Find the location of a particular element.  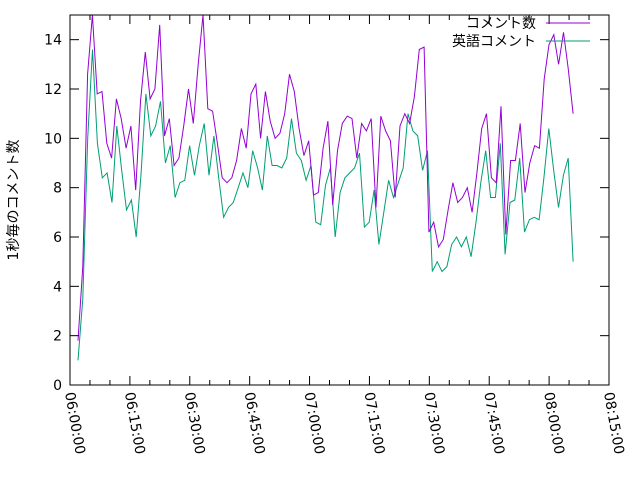

x-tick-label: 06:15:00 is located at coordinates (134, 423).